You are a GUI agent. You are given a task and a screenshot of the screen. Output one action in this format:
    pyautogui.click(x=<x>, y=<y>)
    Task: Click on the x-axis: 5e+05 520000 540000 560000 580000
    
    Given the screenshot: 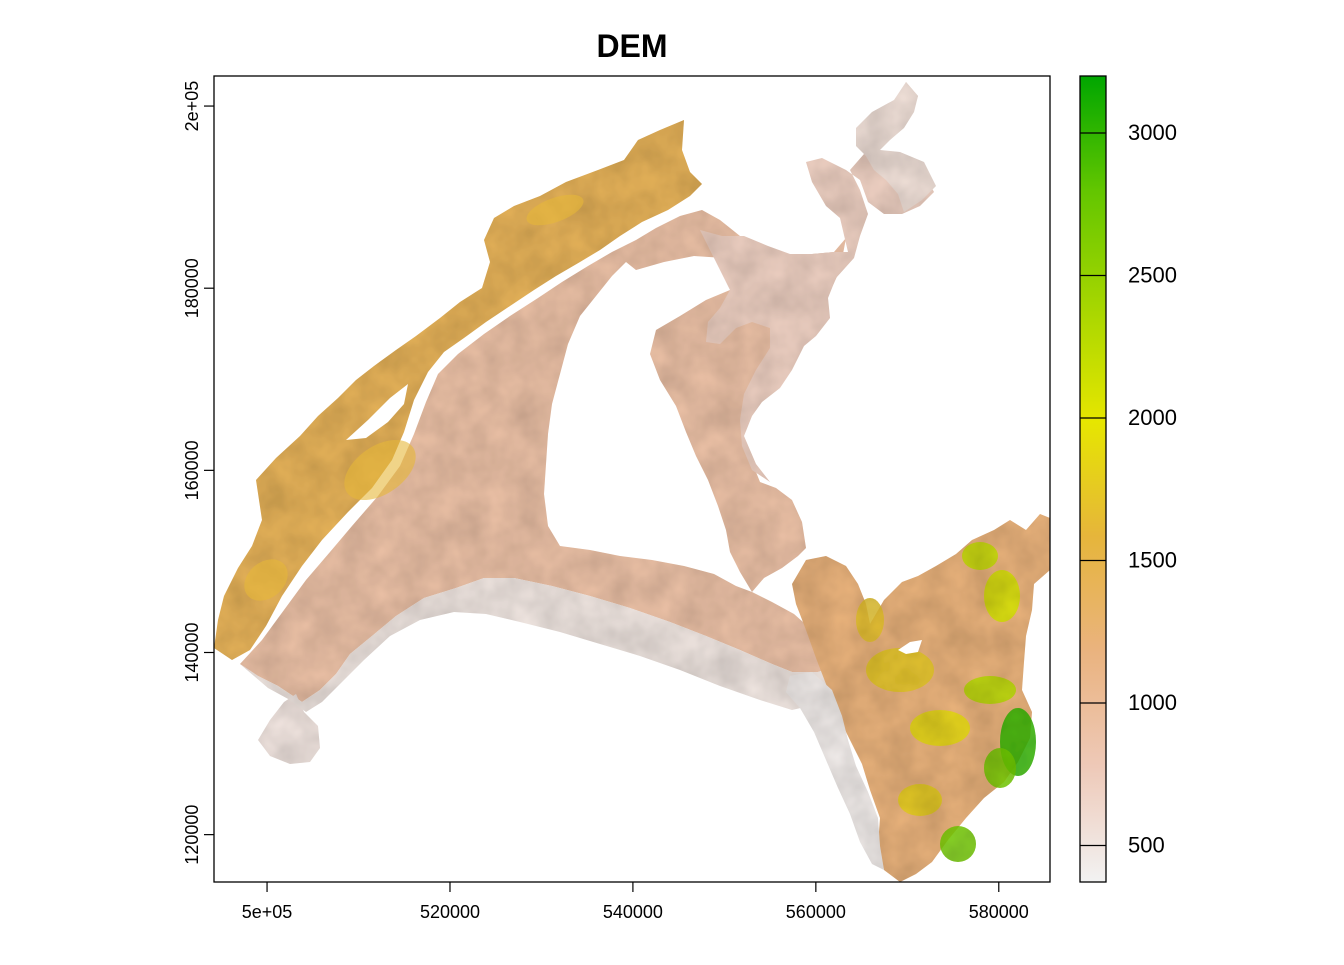 What is the action you would take?
    pyautogui.click(x=635, y=902)
    